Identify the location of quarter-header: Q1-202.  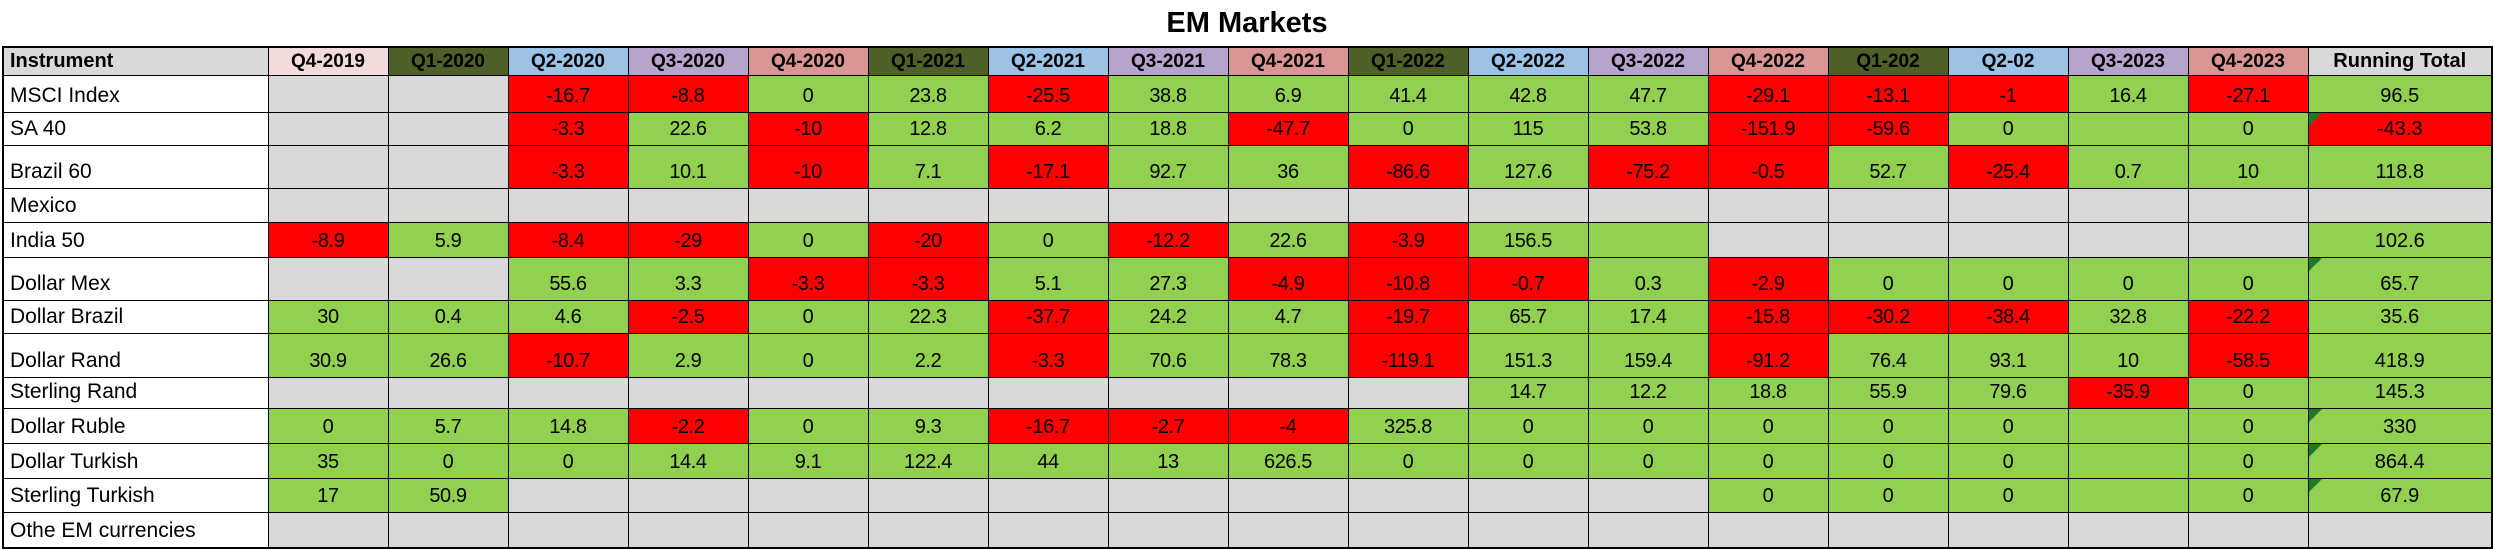
(1888, 61).